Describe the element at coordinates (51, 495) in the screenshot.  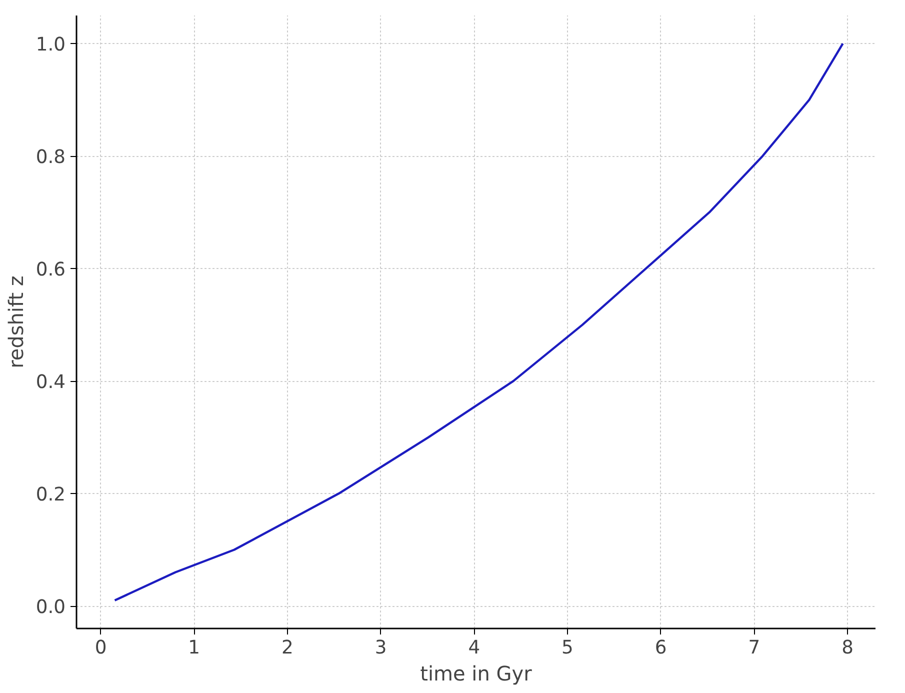
I see `y-tick-label: 0.2` at that location.